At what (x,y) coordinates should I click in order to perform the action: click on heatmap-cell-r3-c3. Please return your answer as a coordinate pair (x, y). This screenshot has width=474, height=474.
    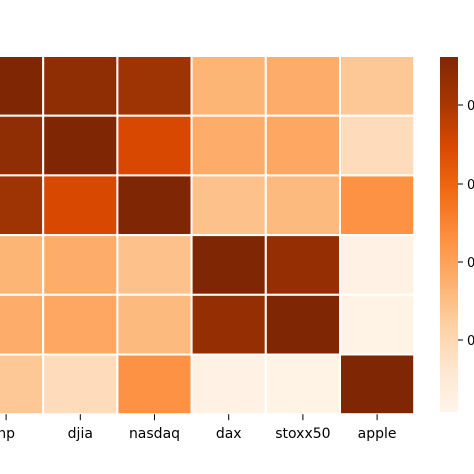
    Looking at the image, I should click on (228, 265).